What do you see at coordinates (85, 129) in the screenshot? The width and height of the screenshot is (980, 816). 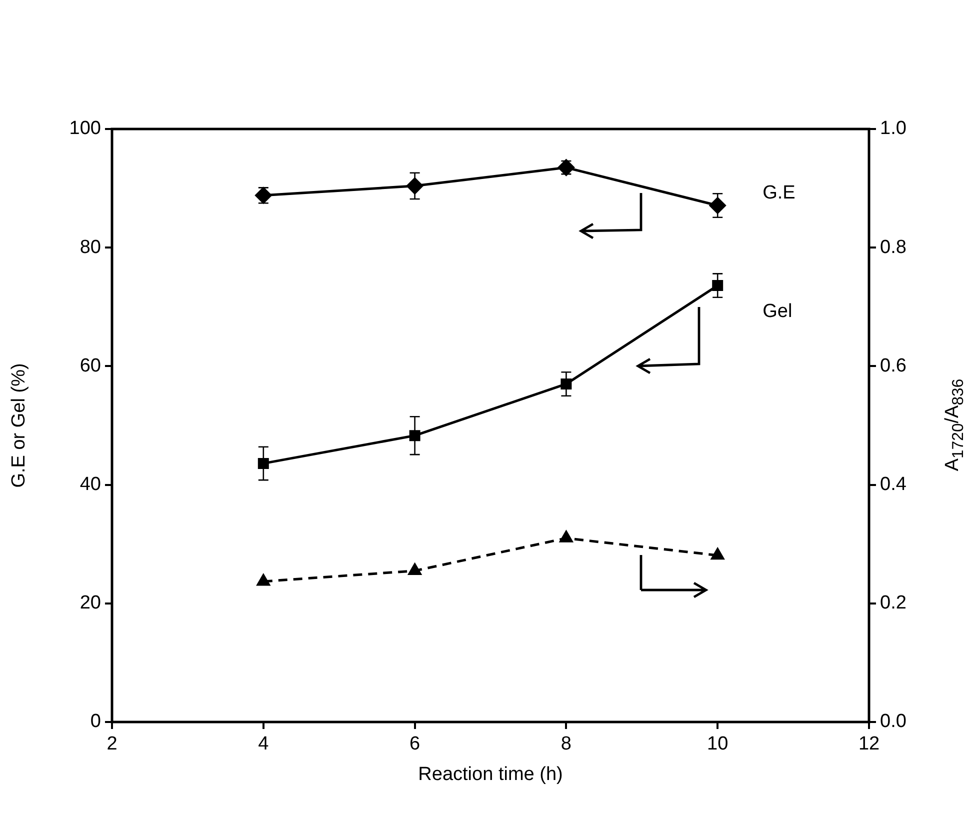 I see `y-tick-label: 100` at bounding box center [85, 129].